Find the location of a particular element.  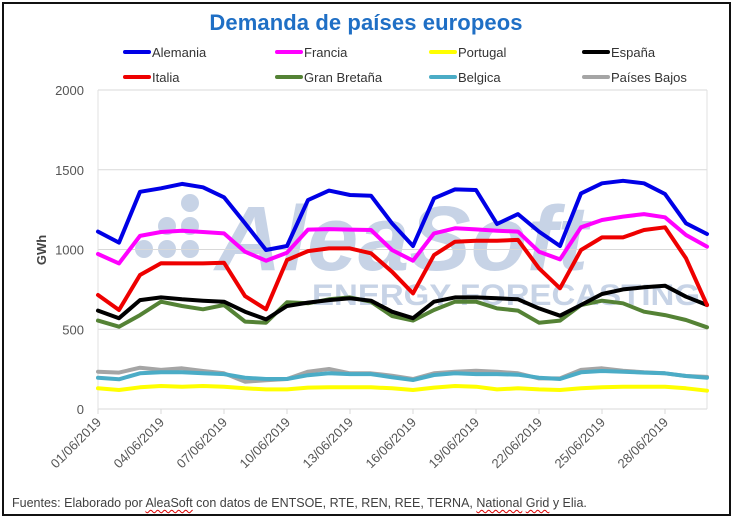

legend-item-paises-bajos: Países Bajos is located at coordinates (634, 77).